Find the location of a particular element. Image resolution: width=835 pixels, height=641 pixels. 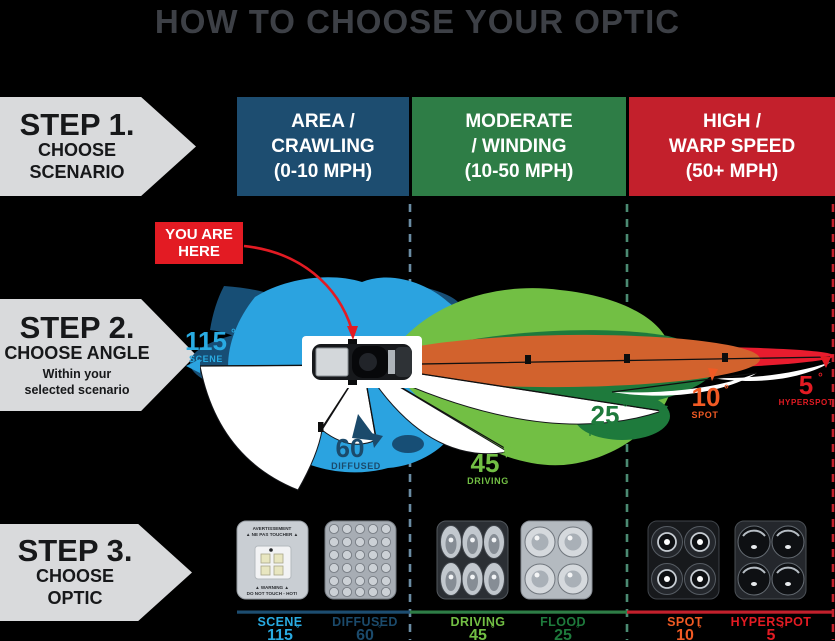

band-area-line2: CRAWLING is located at coordinates (323, 146).